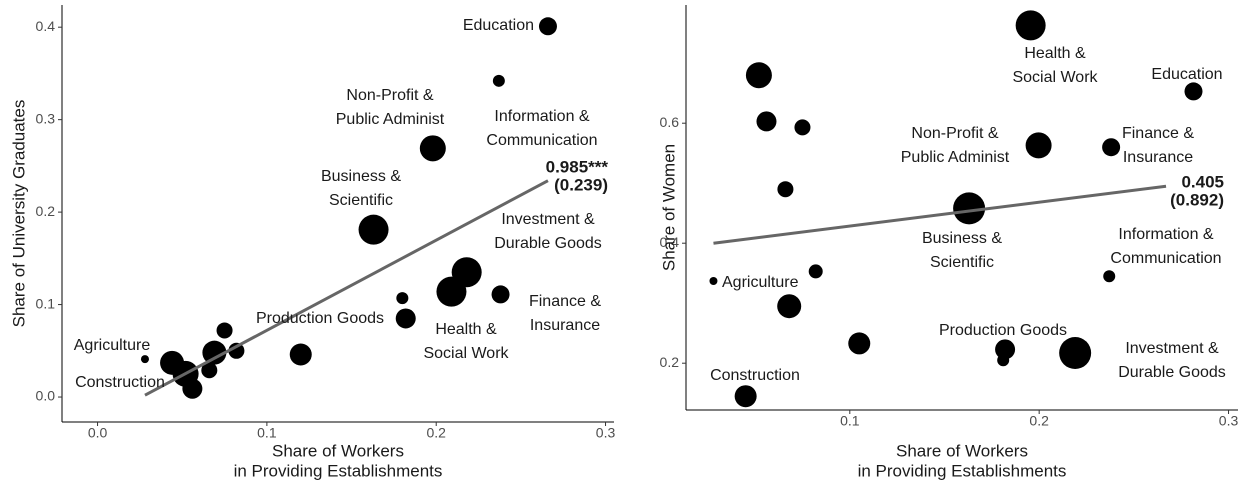  What do you see at coordinates (670, 122) in the screenshot?
I see `y-tick-label: 0.6` at bounding box center [670, 122].